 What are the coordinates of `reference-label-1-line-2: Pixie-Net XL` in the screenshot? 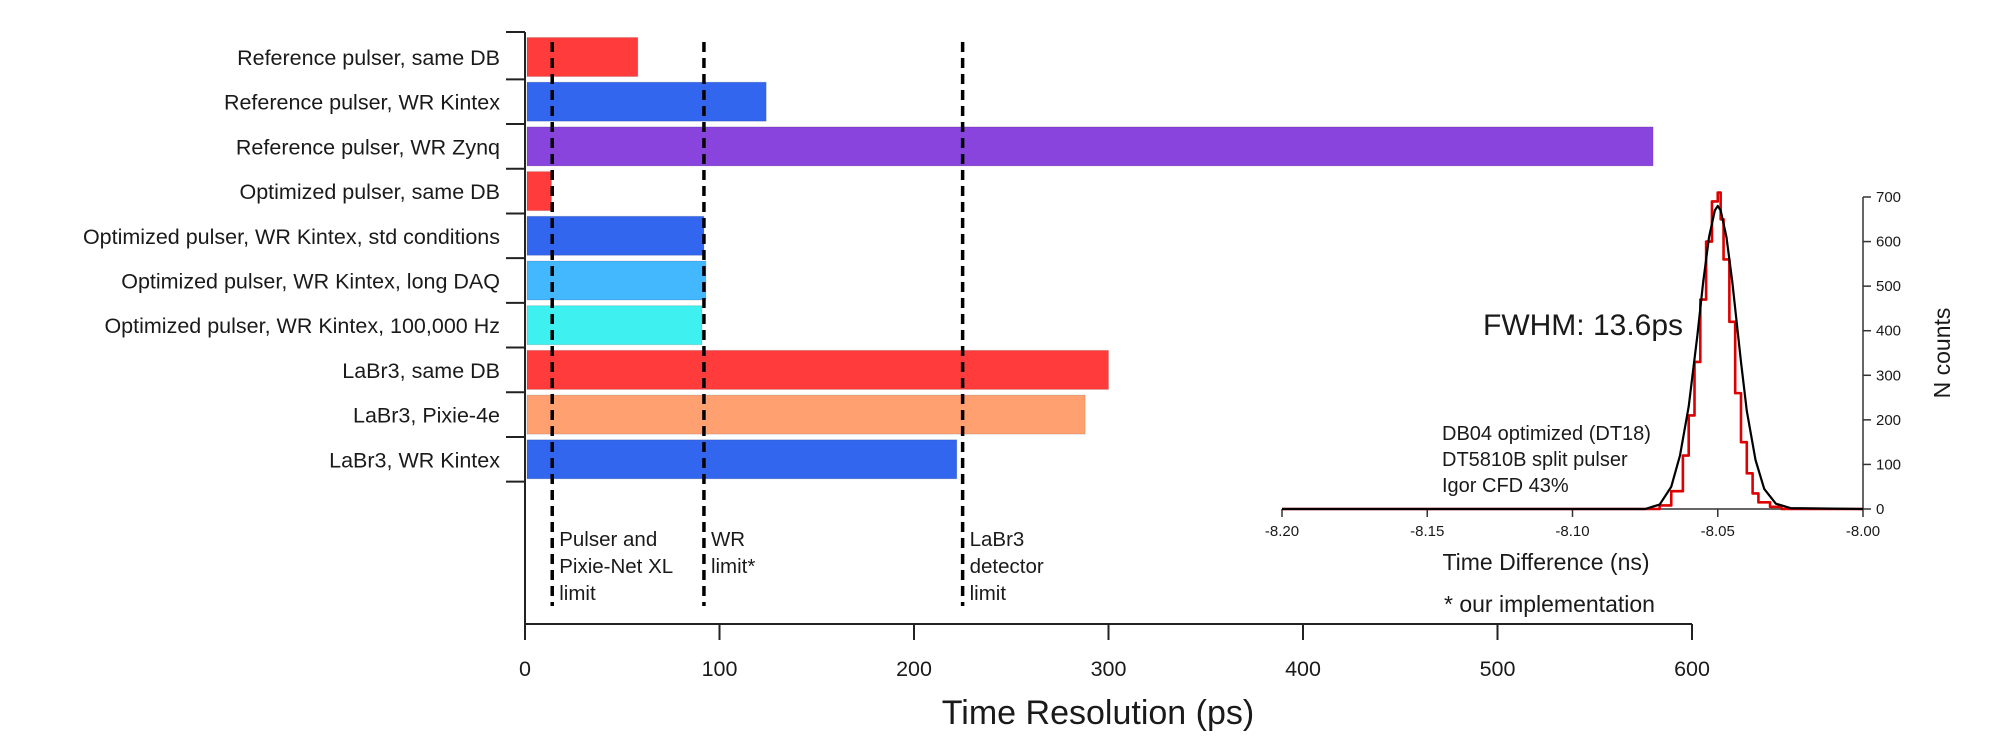 It's located at (616, 566).